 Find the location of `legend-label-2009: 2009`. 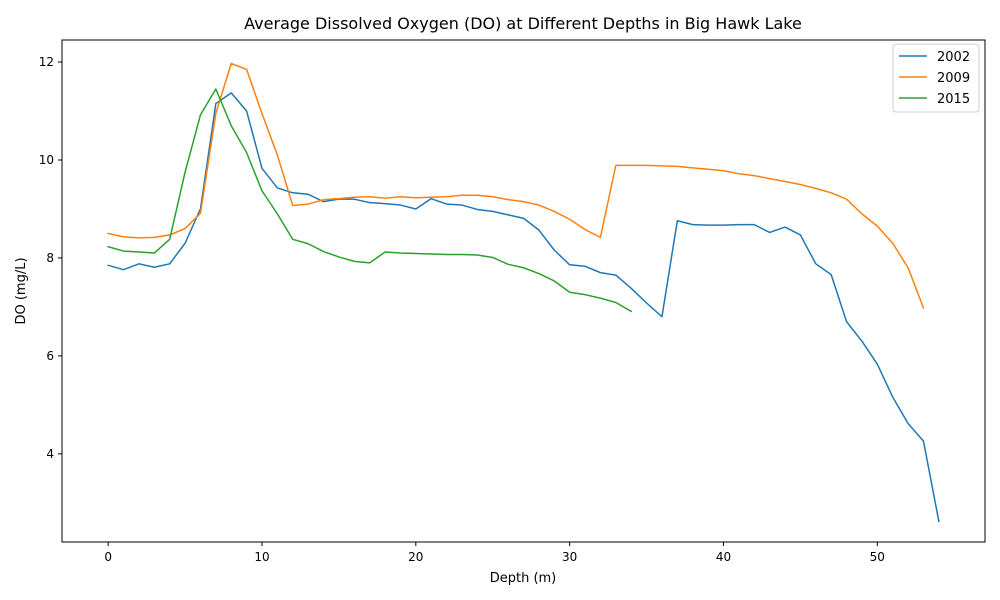

legend-label-2009: 2009 is located at coordinates (953, 78).